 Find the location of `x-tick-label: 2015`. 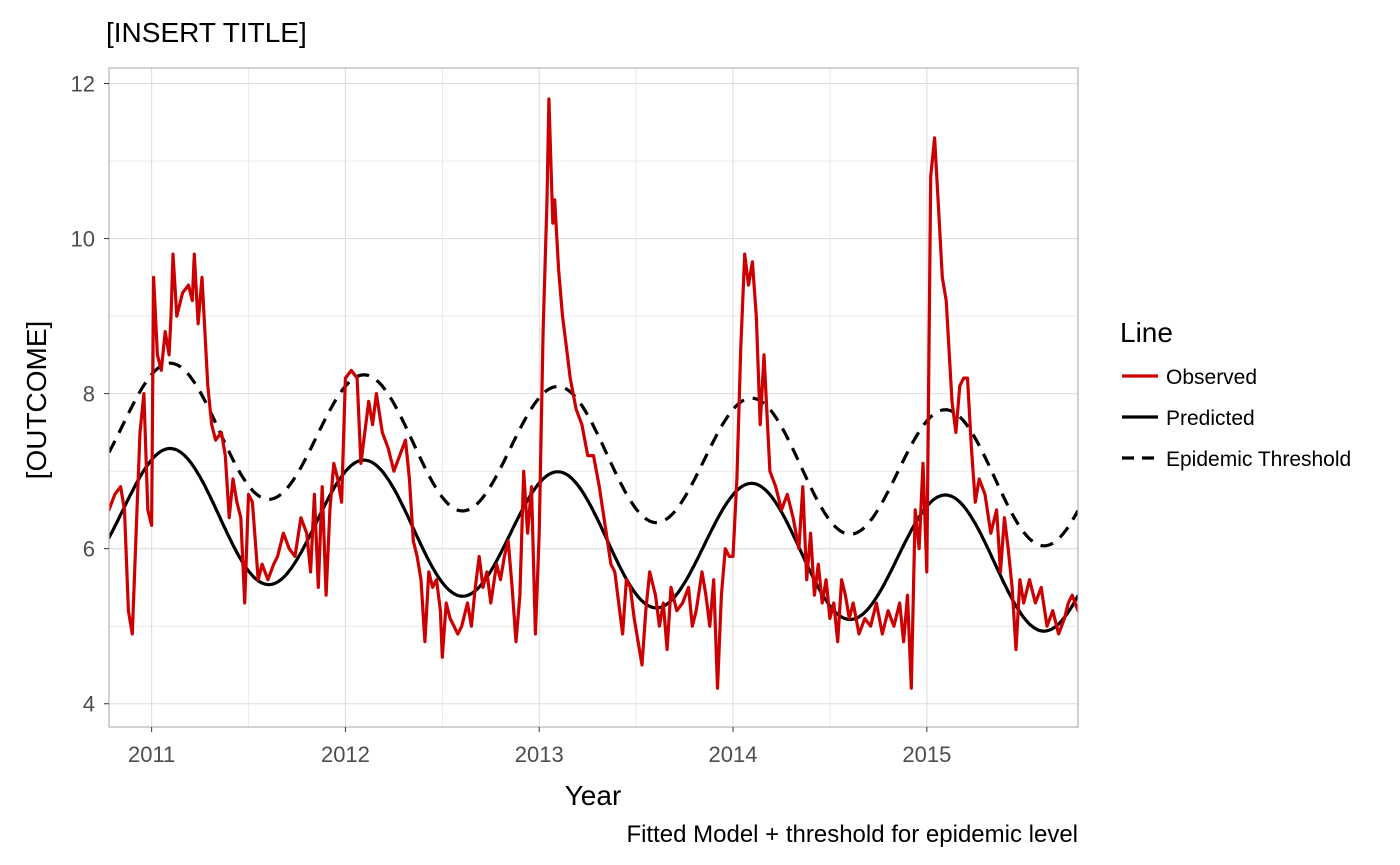

x-tick-label: 2015 is located at coordinates (926, 754).